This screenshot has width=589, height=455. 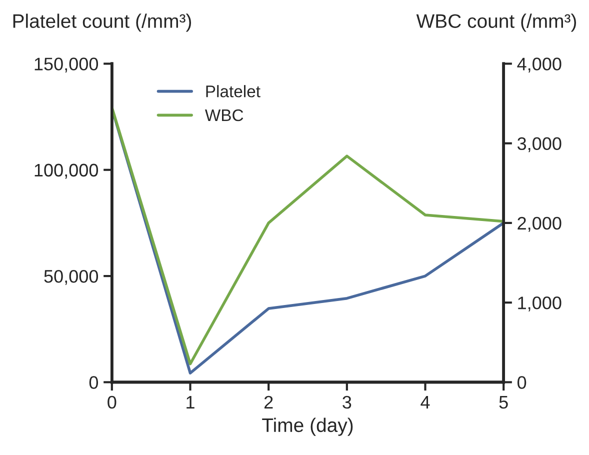 What do you see at coordinates (503, 402) in the screenshot?
I see `x-tick-label: 5` at bounding box center [503, 402].